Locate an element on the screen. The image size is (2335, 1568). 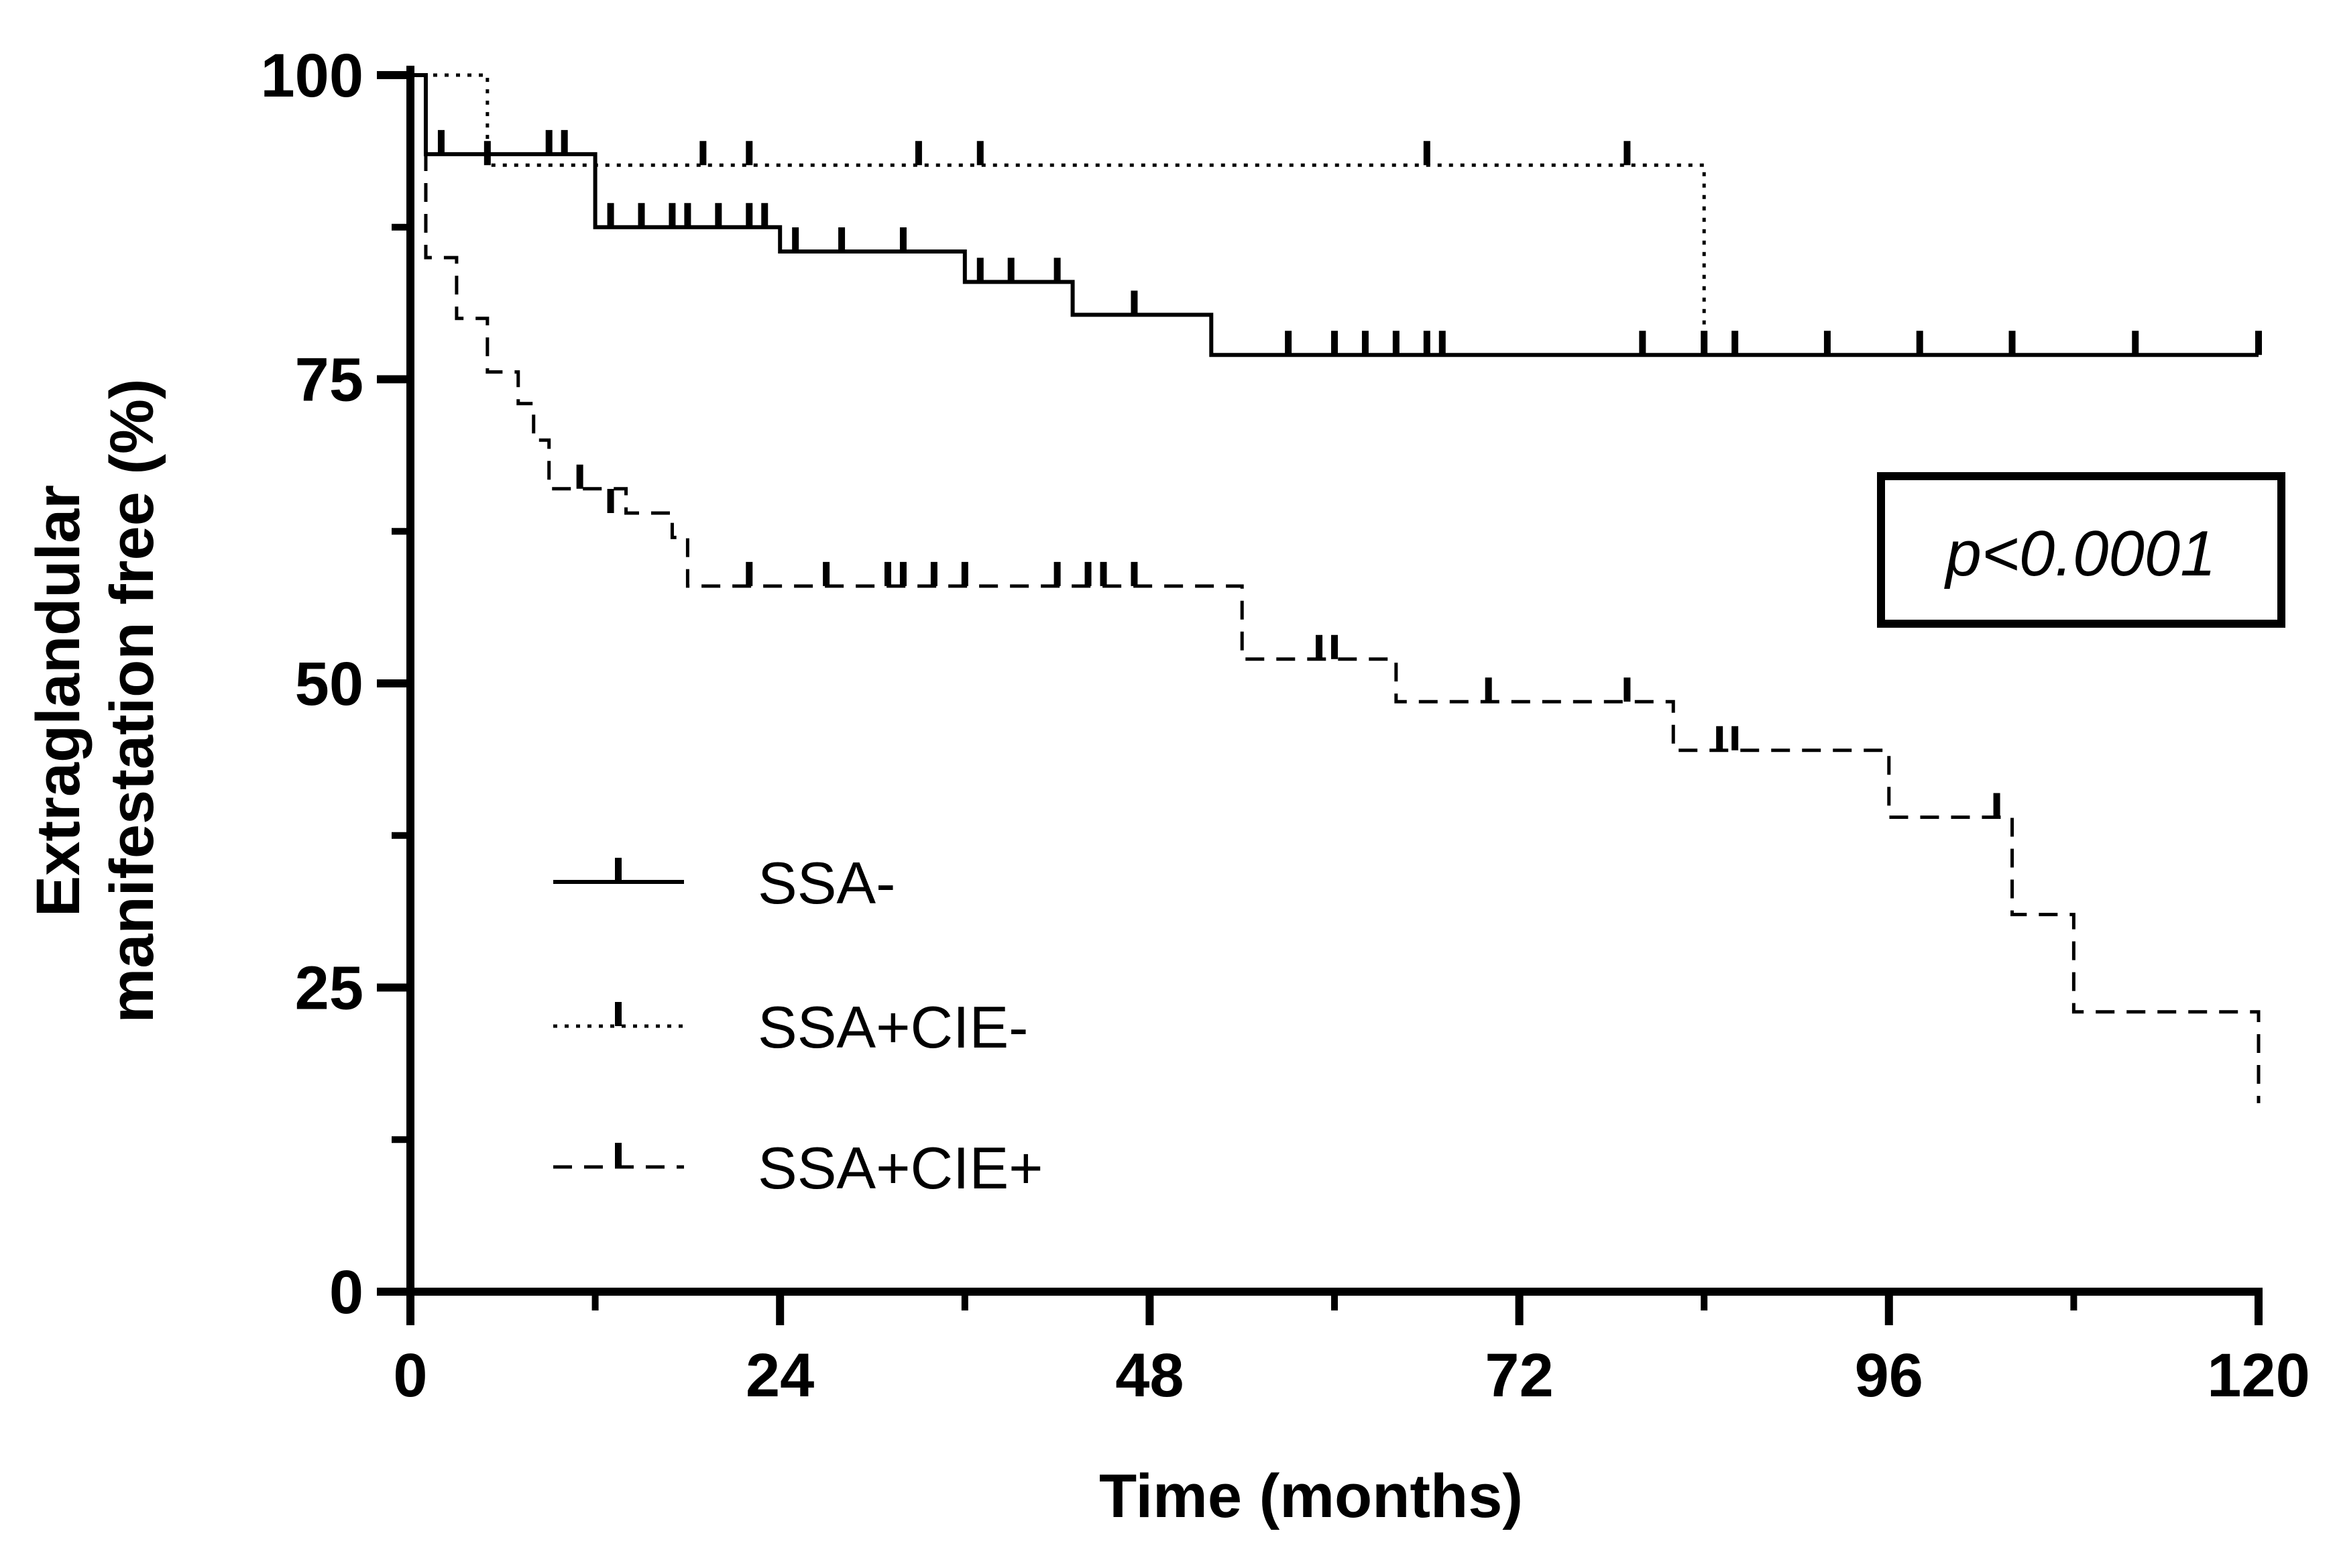
x-axis-title: Time (months) is located at coordinates (1311, 1496).